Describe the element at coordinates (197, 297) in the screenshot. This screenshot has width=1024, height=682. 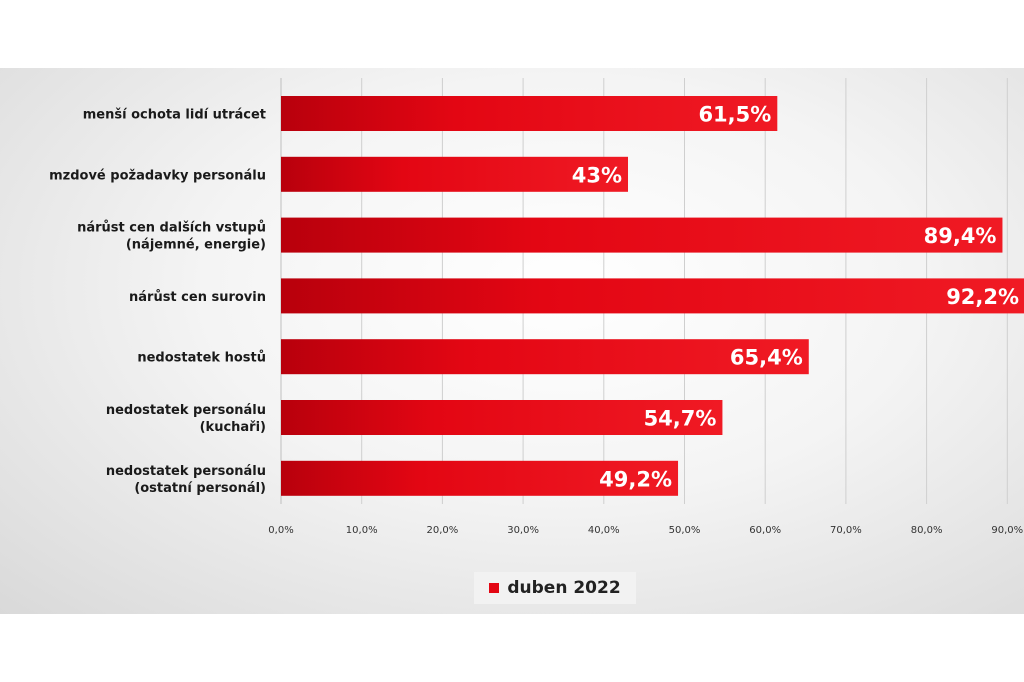
I see `category-label: nárůst cen surovin` at that location.